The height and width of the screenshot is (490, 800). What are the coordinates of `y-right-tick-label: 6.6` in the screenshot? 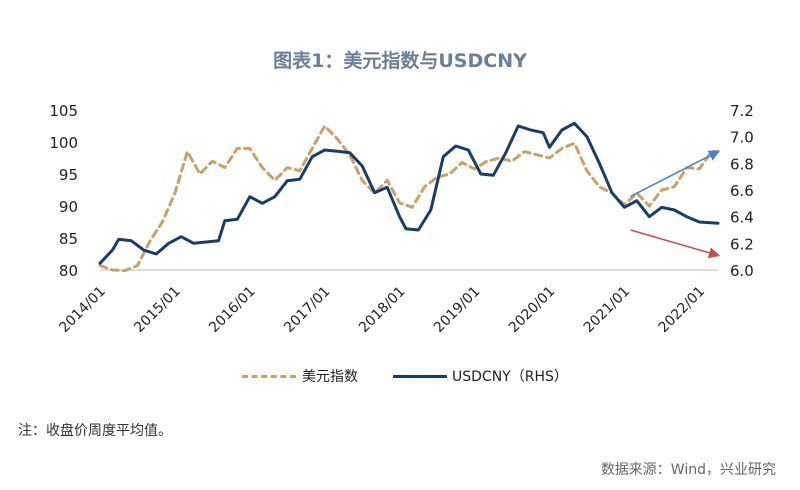 It's located at (742, 191).